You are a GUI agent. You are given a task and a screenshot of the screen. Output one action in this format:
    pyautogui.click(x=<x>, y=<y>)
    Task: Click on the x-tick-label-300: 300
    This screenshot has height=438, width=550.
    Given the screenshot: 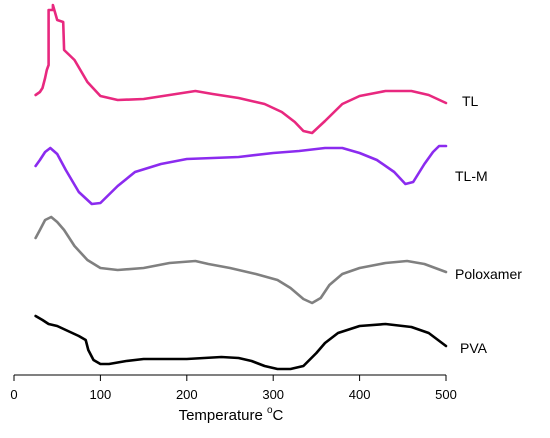 What is the action you would take?
    pyautogui.click(x=273, y=394)
    